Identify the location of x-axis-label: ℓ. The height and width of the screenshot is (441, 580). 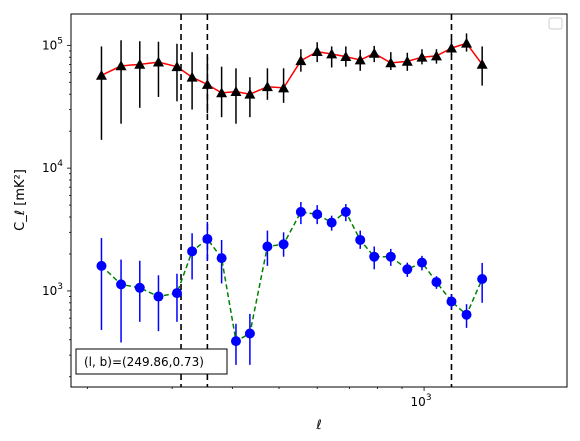
(318, 425).